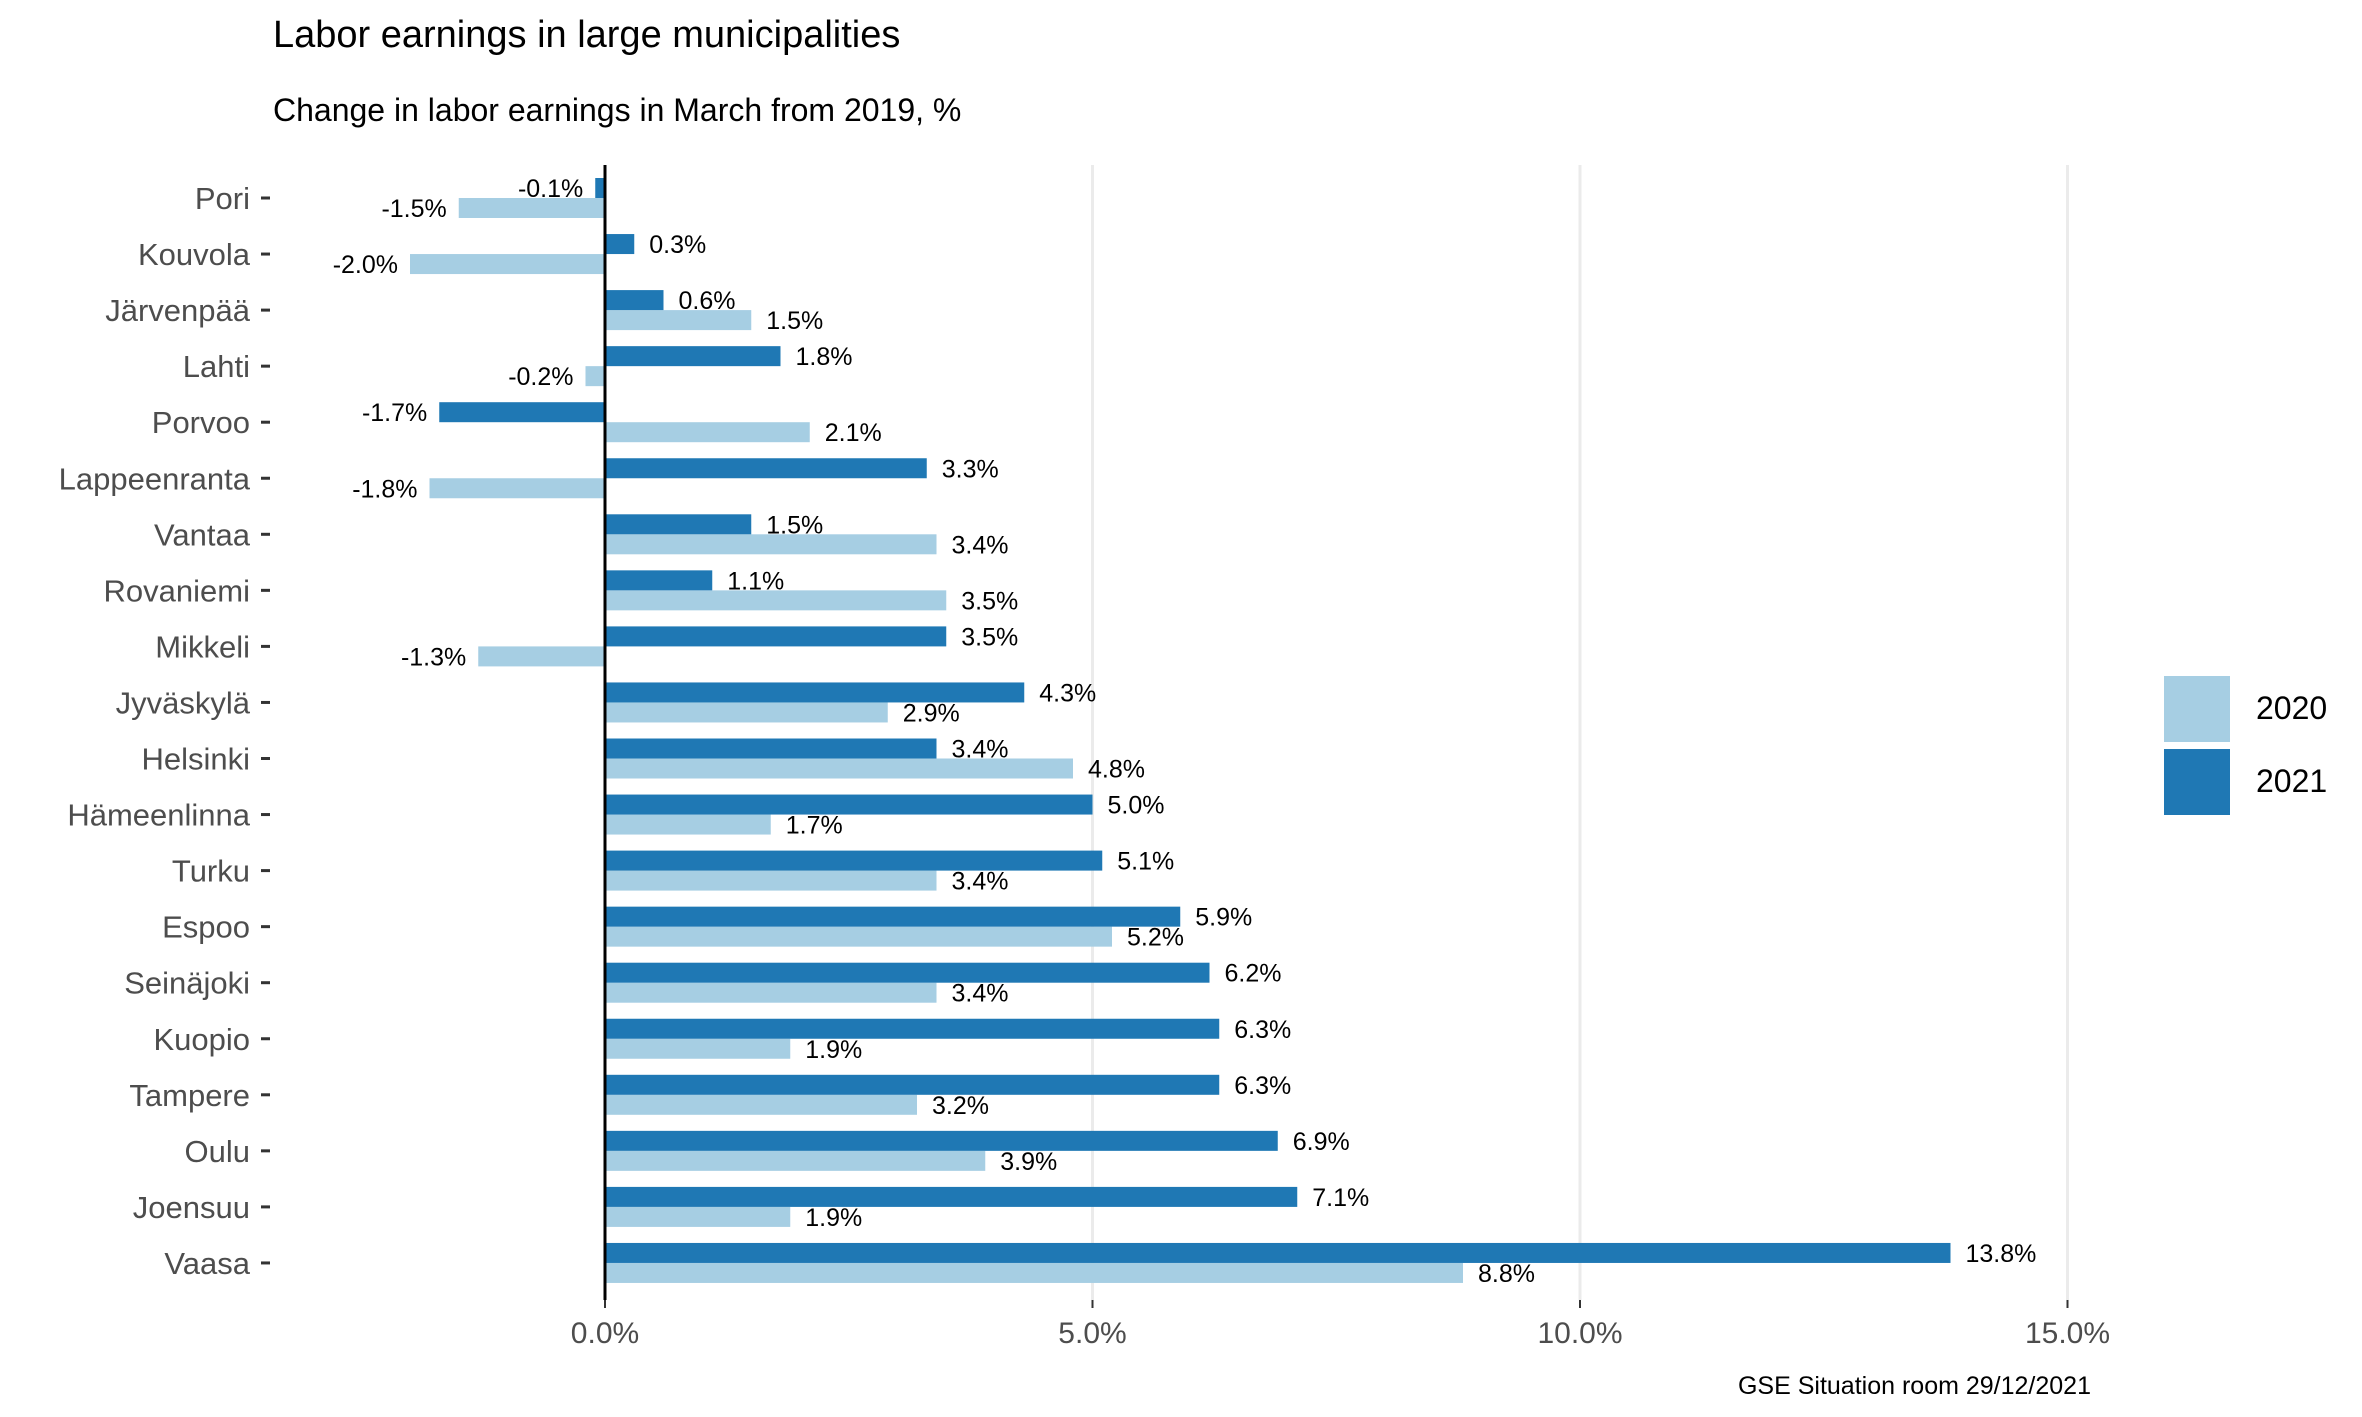 Image resolution: width=2362 pixels, height=1417 pixels. I want to click on data-label-2021: 1.5%, so click(794, 525).